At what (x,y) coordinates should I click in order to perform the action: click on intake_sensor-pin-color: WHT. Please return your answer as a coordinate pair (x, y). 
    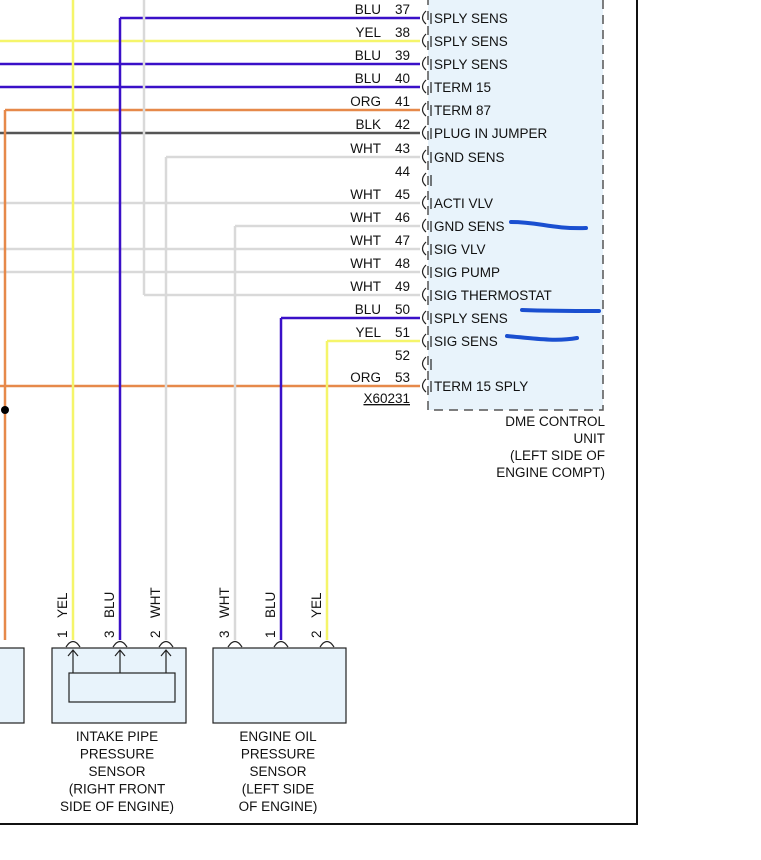
    Looking at the image, I should click on (155, 602).